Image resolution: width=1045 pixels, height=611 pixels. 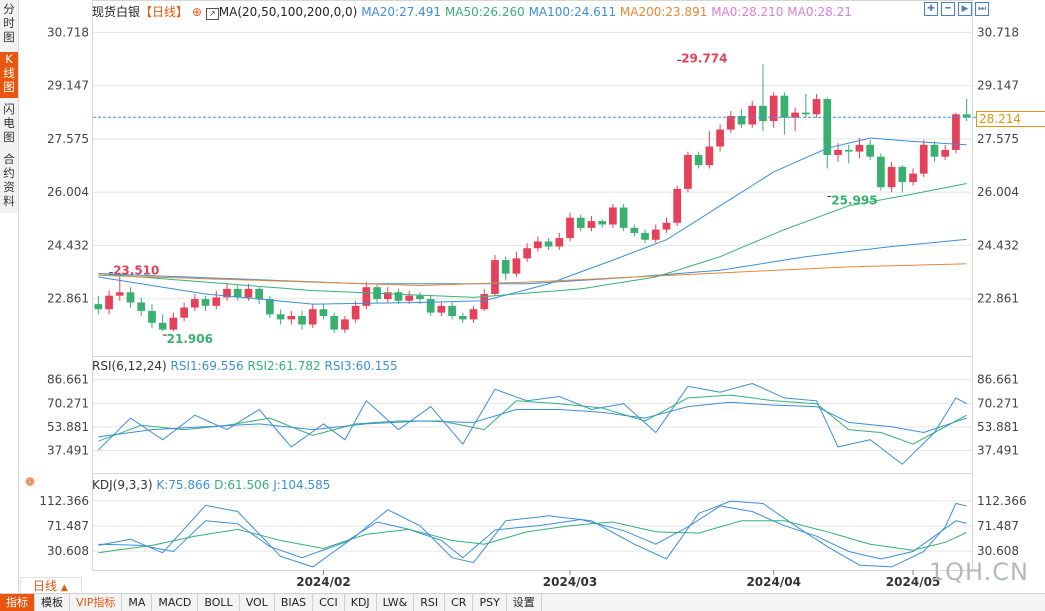 What do you see at coordinates (175, 602) in the screenshot?
I see `indicator-tab-4: MACD` at bounding box center [175, 602].